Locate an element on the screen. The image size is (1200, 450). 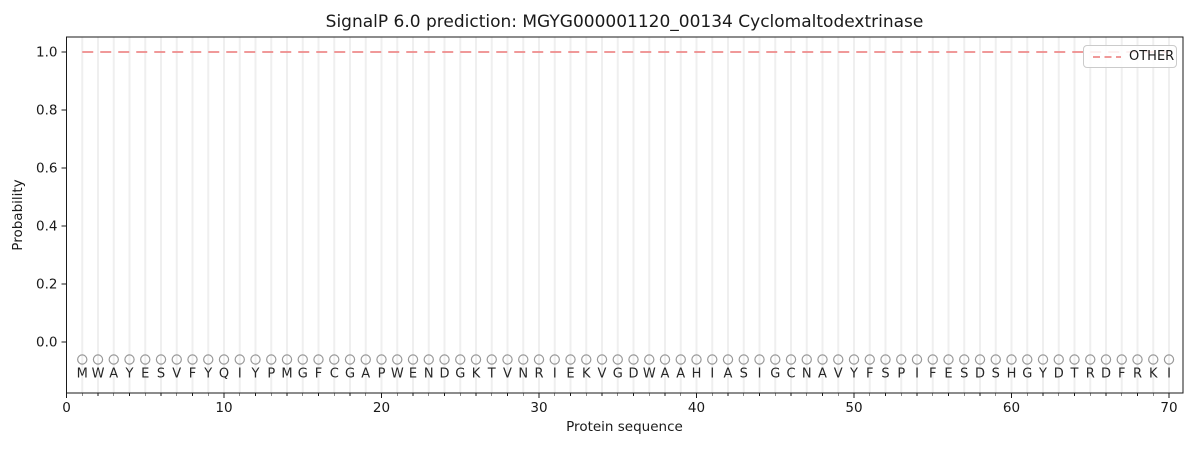
x-tick-label: 50 is located at coordinates (853, 408).